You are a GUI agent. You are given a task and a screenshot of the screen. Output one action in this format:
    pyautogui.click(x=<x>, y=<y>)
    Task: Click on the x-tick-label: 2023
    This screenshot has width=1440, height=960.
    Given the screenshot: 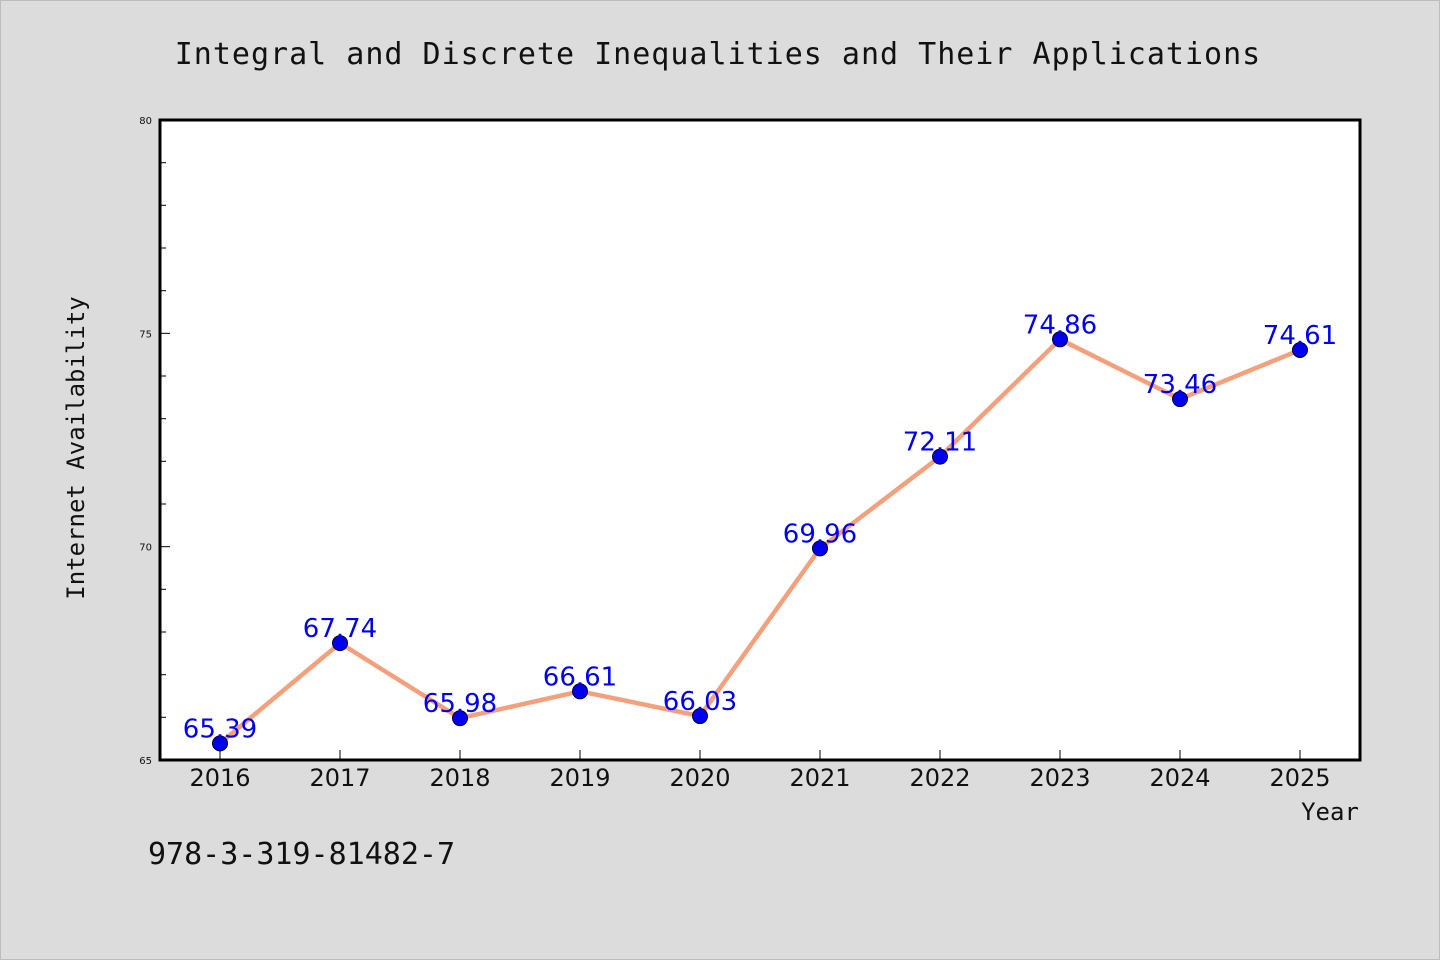 What is the action you would take?
    pyautogui.click(x=1059, y=778)
    